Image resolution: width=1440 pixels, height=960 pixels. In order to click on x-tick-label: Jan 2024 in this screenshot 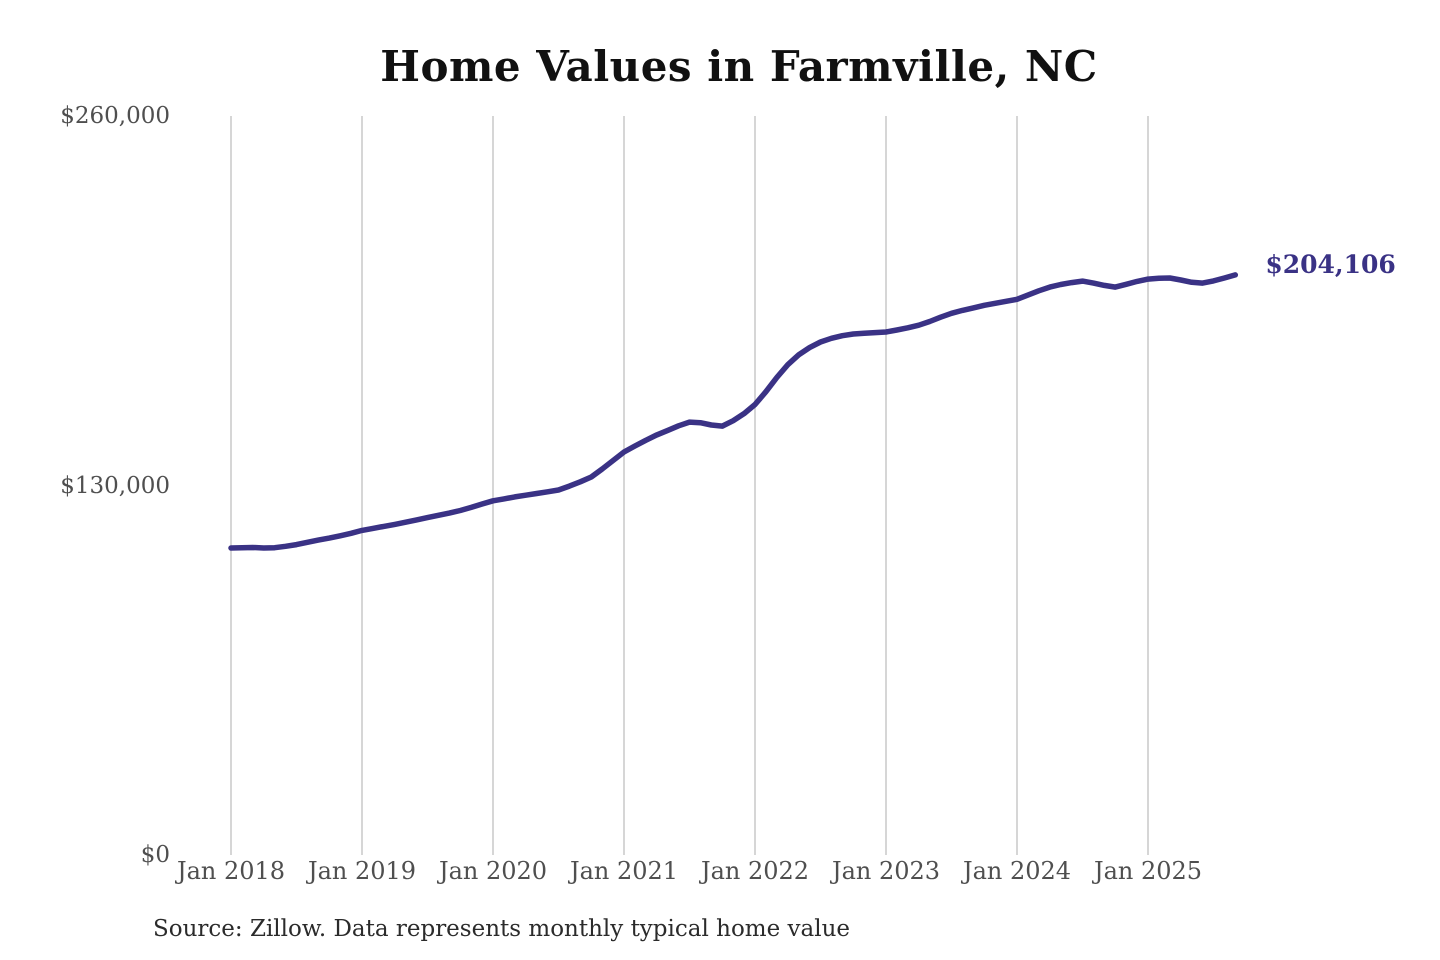, I will do `click(1017, 871)`.